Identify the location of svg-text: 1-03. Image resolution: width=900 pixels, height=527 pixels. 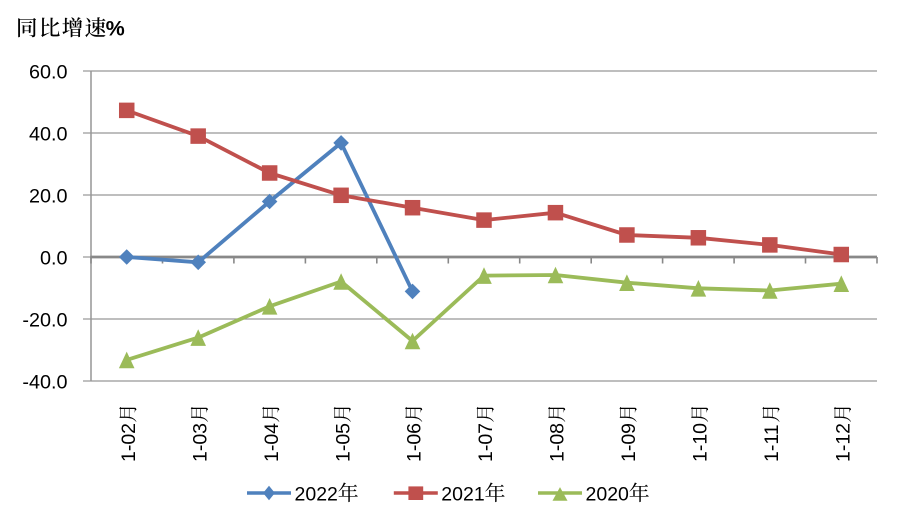
(200, 442).